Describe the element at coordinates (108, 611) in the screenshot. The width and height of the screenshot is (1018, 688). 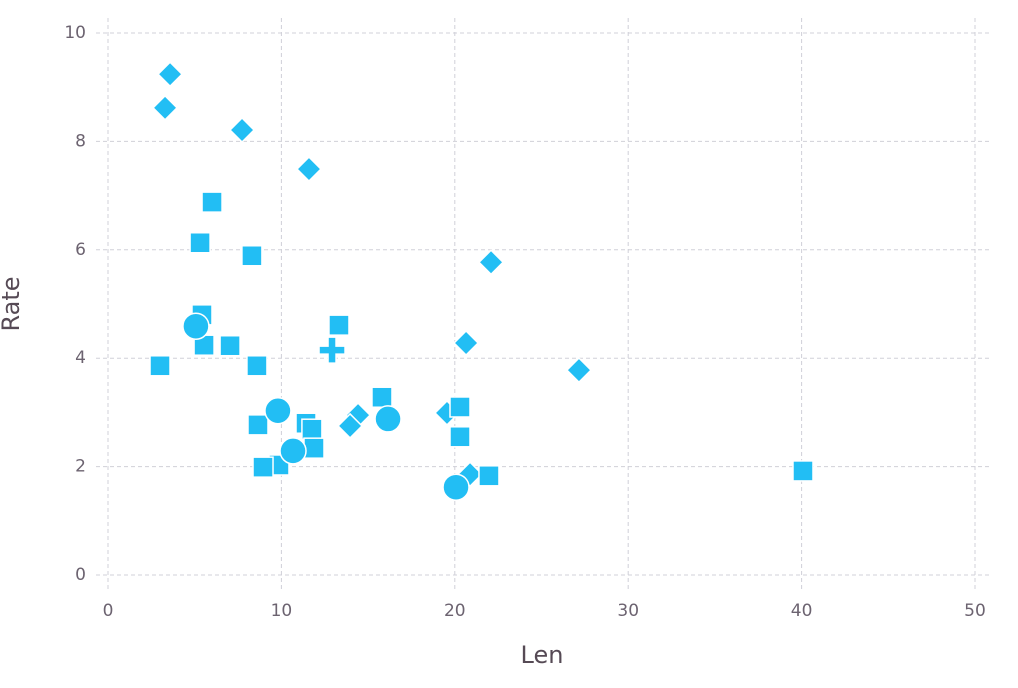
I see `x-tick-label: 0` at that location.